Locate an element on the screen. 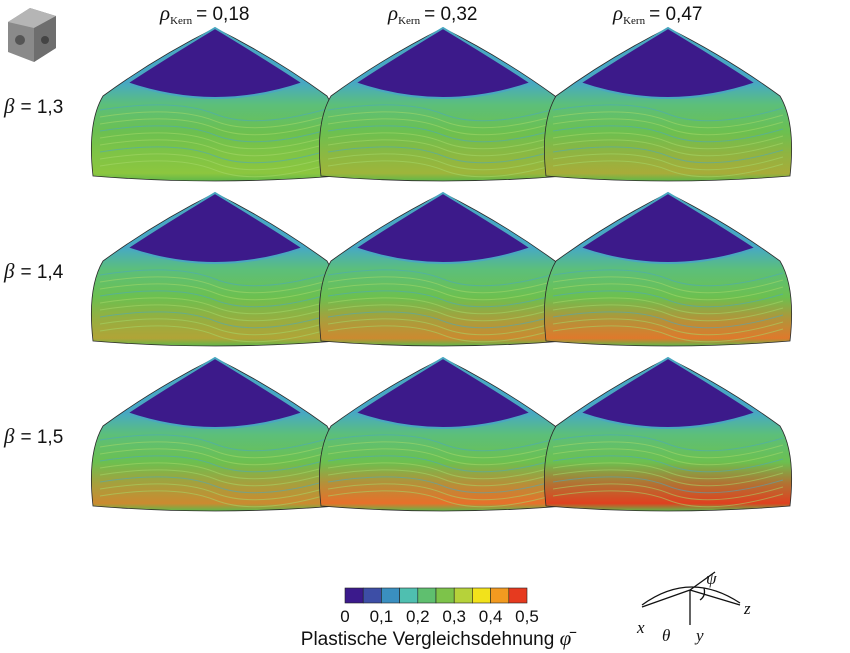  axis-x: x is located at coordinates (640, 627).